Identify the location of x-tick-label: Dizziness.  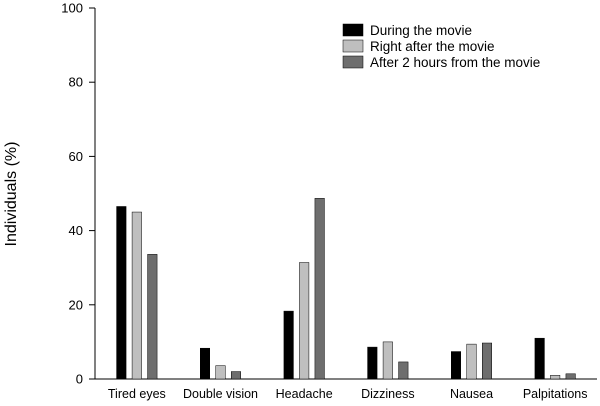
(388, 394).